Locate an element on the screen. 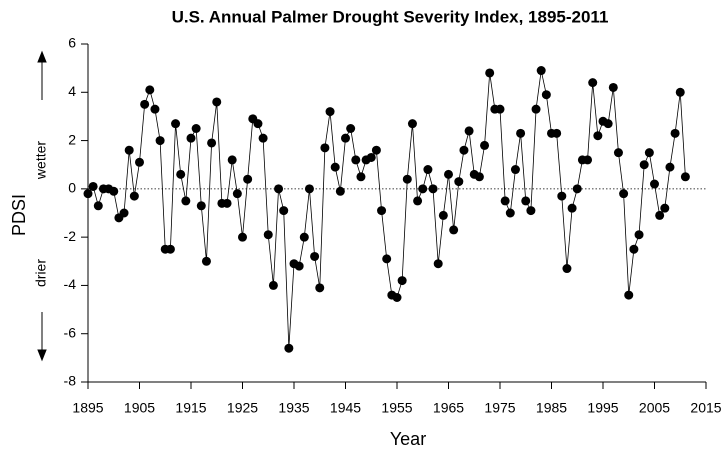  x-tick-label: 1985 is located at coordinates (551, 408).